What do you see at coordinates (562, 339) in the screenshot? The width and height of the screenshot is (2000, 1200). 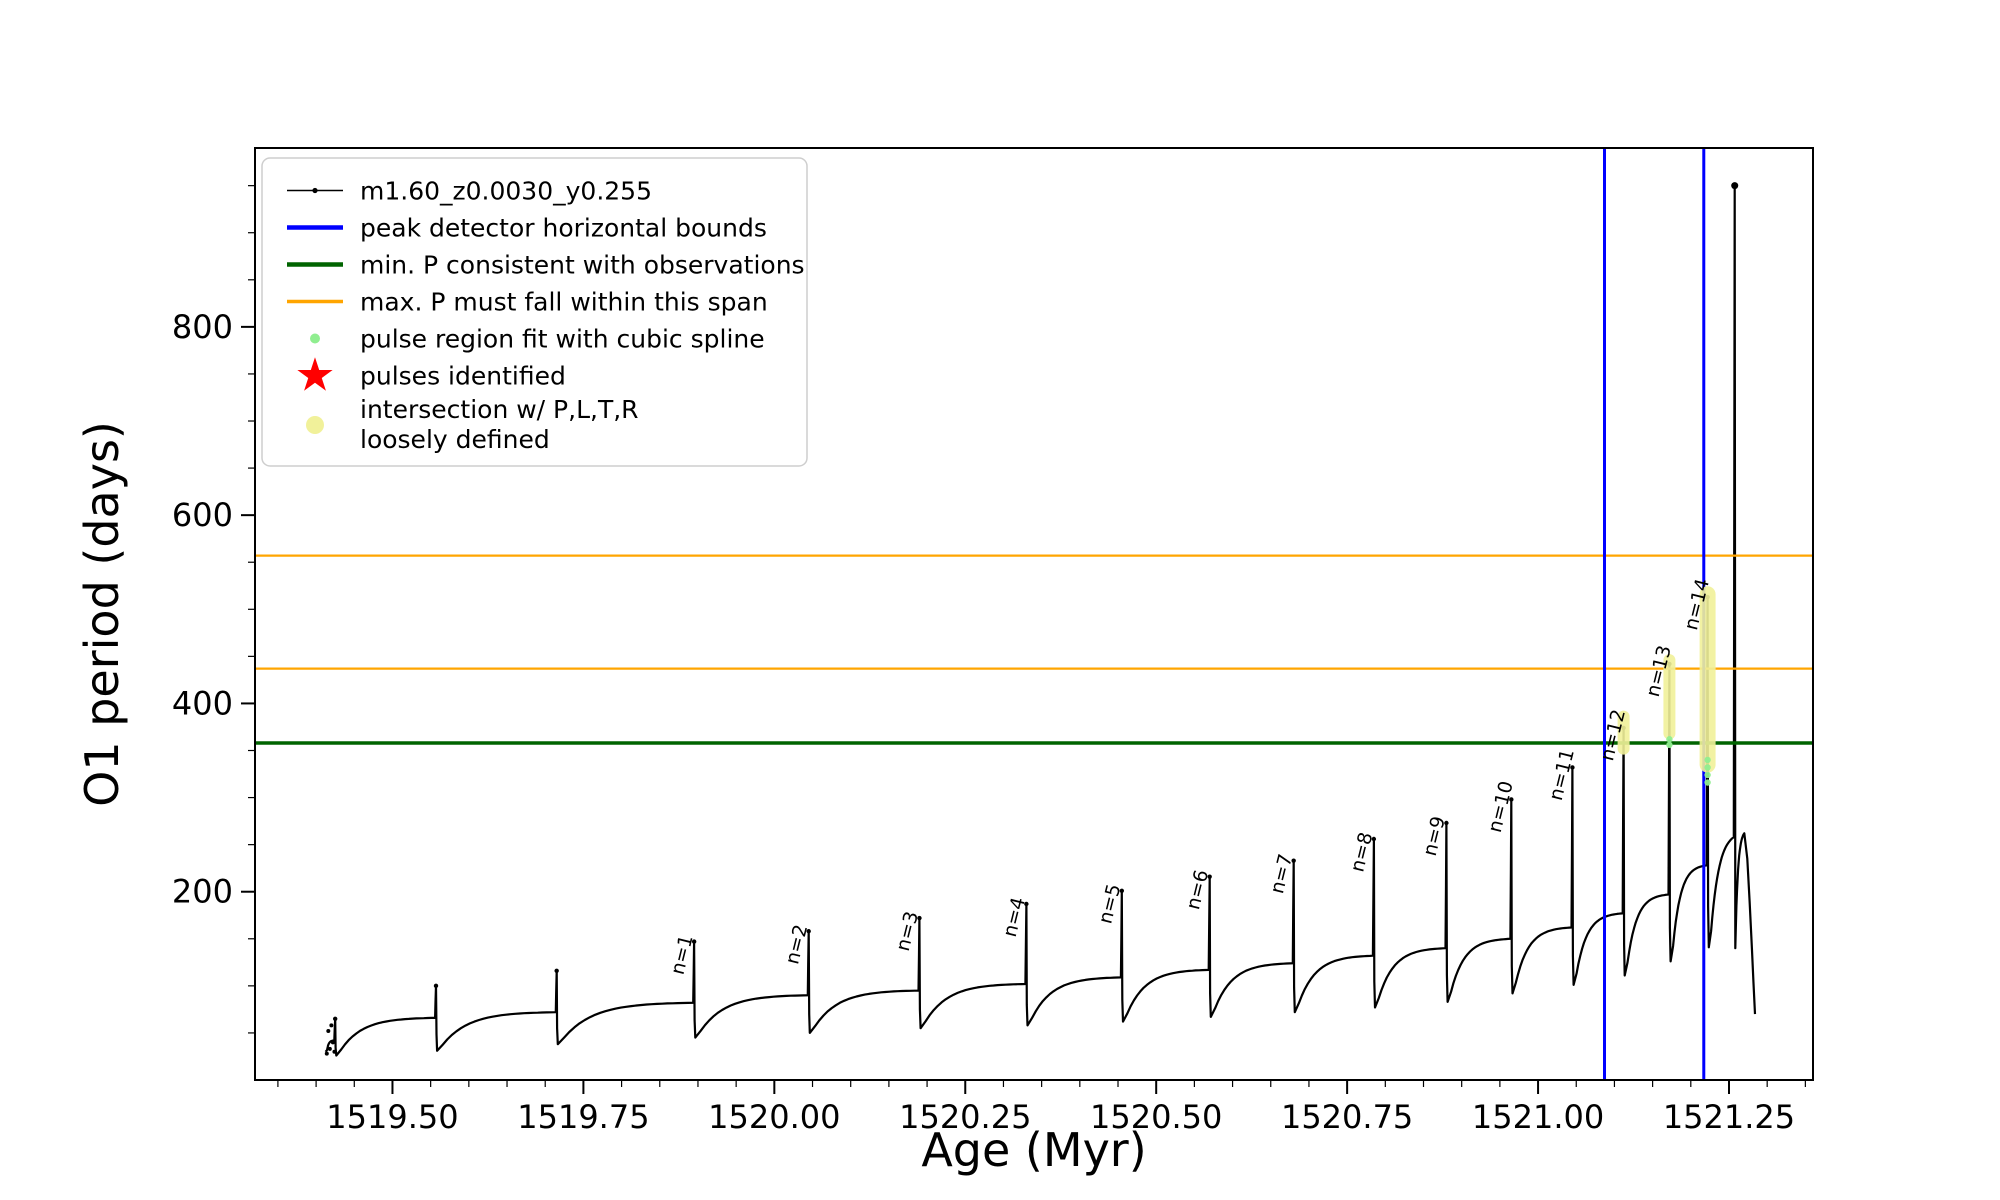 I see `legend-label: pulse region fit with cubic spline` at bounding box center [562, 339].